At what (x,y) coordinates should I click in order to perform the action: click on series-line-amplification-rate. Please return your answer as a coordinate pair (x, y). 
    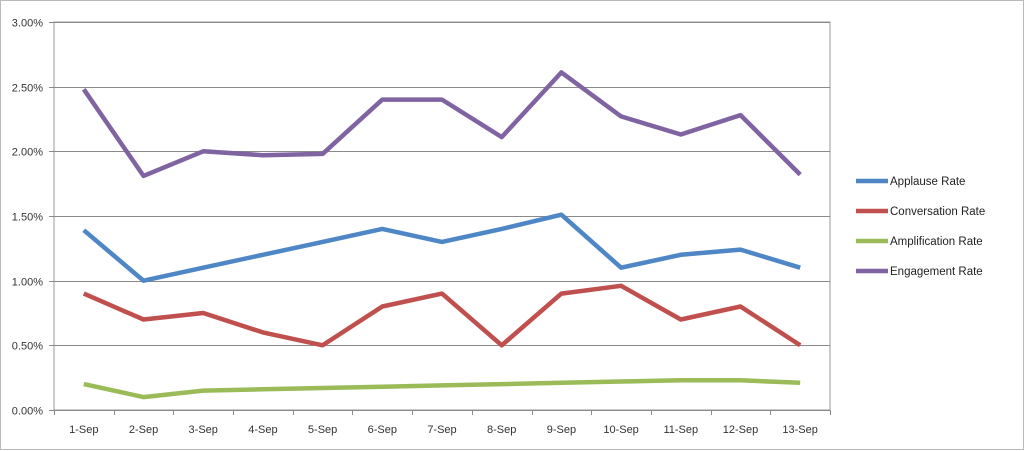
    Looking at the image, I should click on (442, 389).